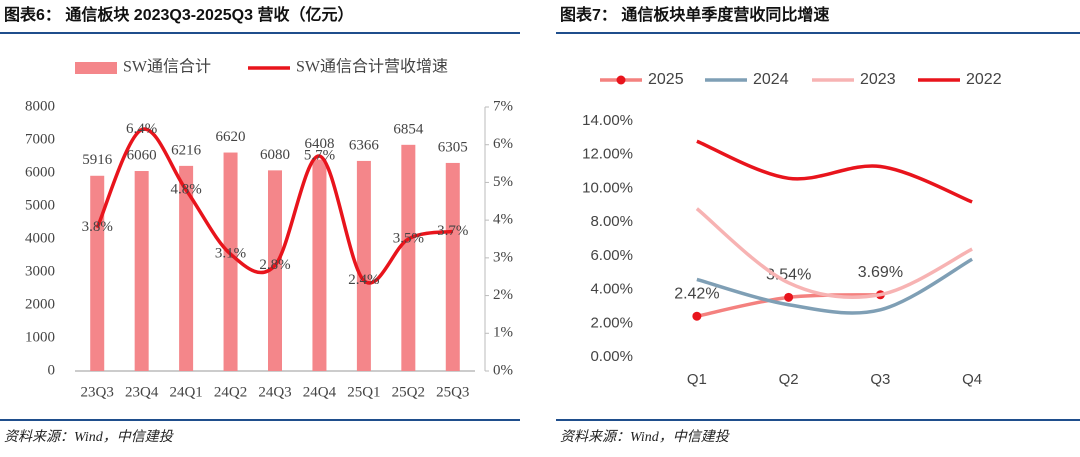 The image size is (1080, 457). Describe the element at coordinates (503, 257) in the screenshot. I see `y2-tick-label: 3%` at that location.